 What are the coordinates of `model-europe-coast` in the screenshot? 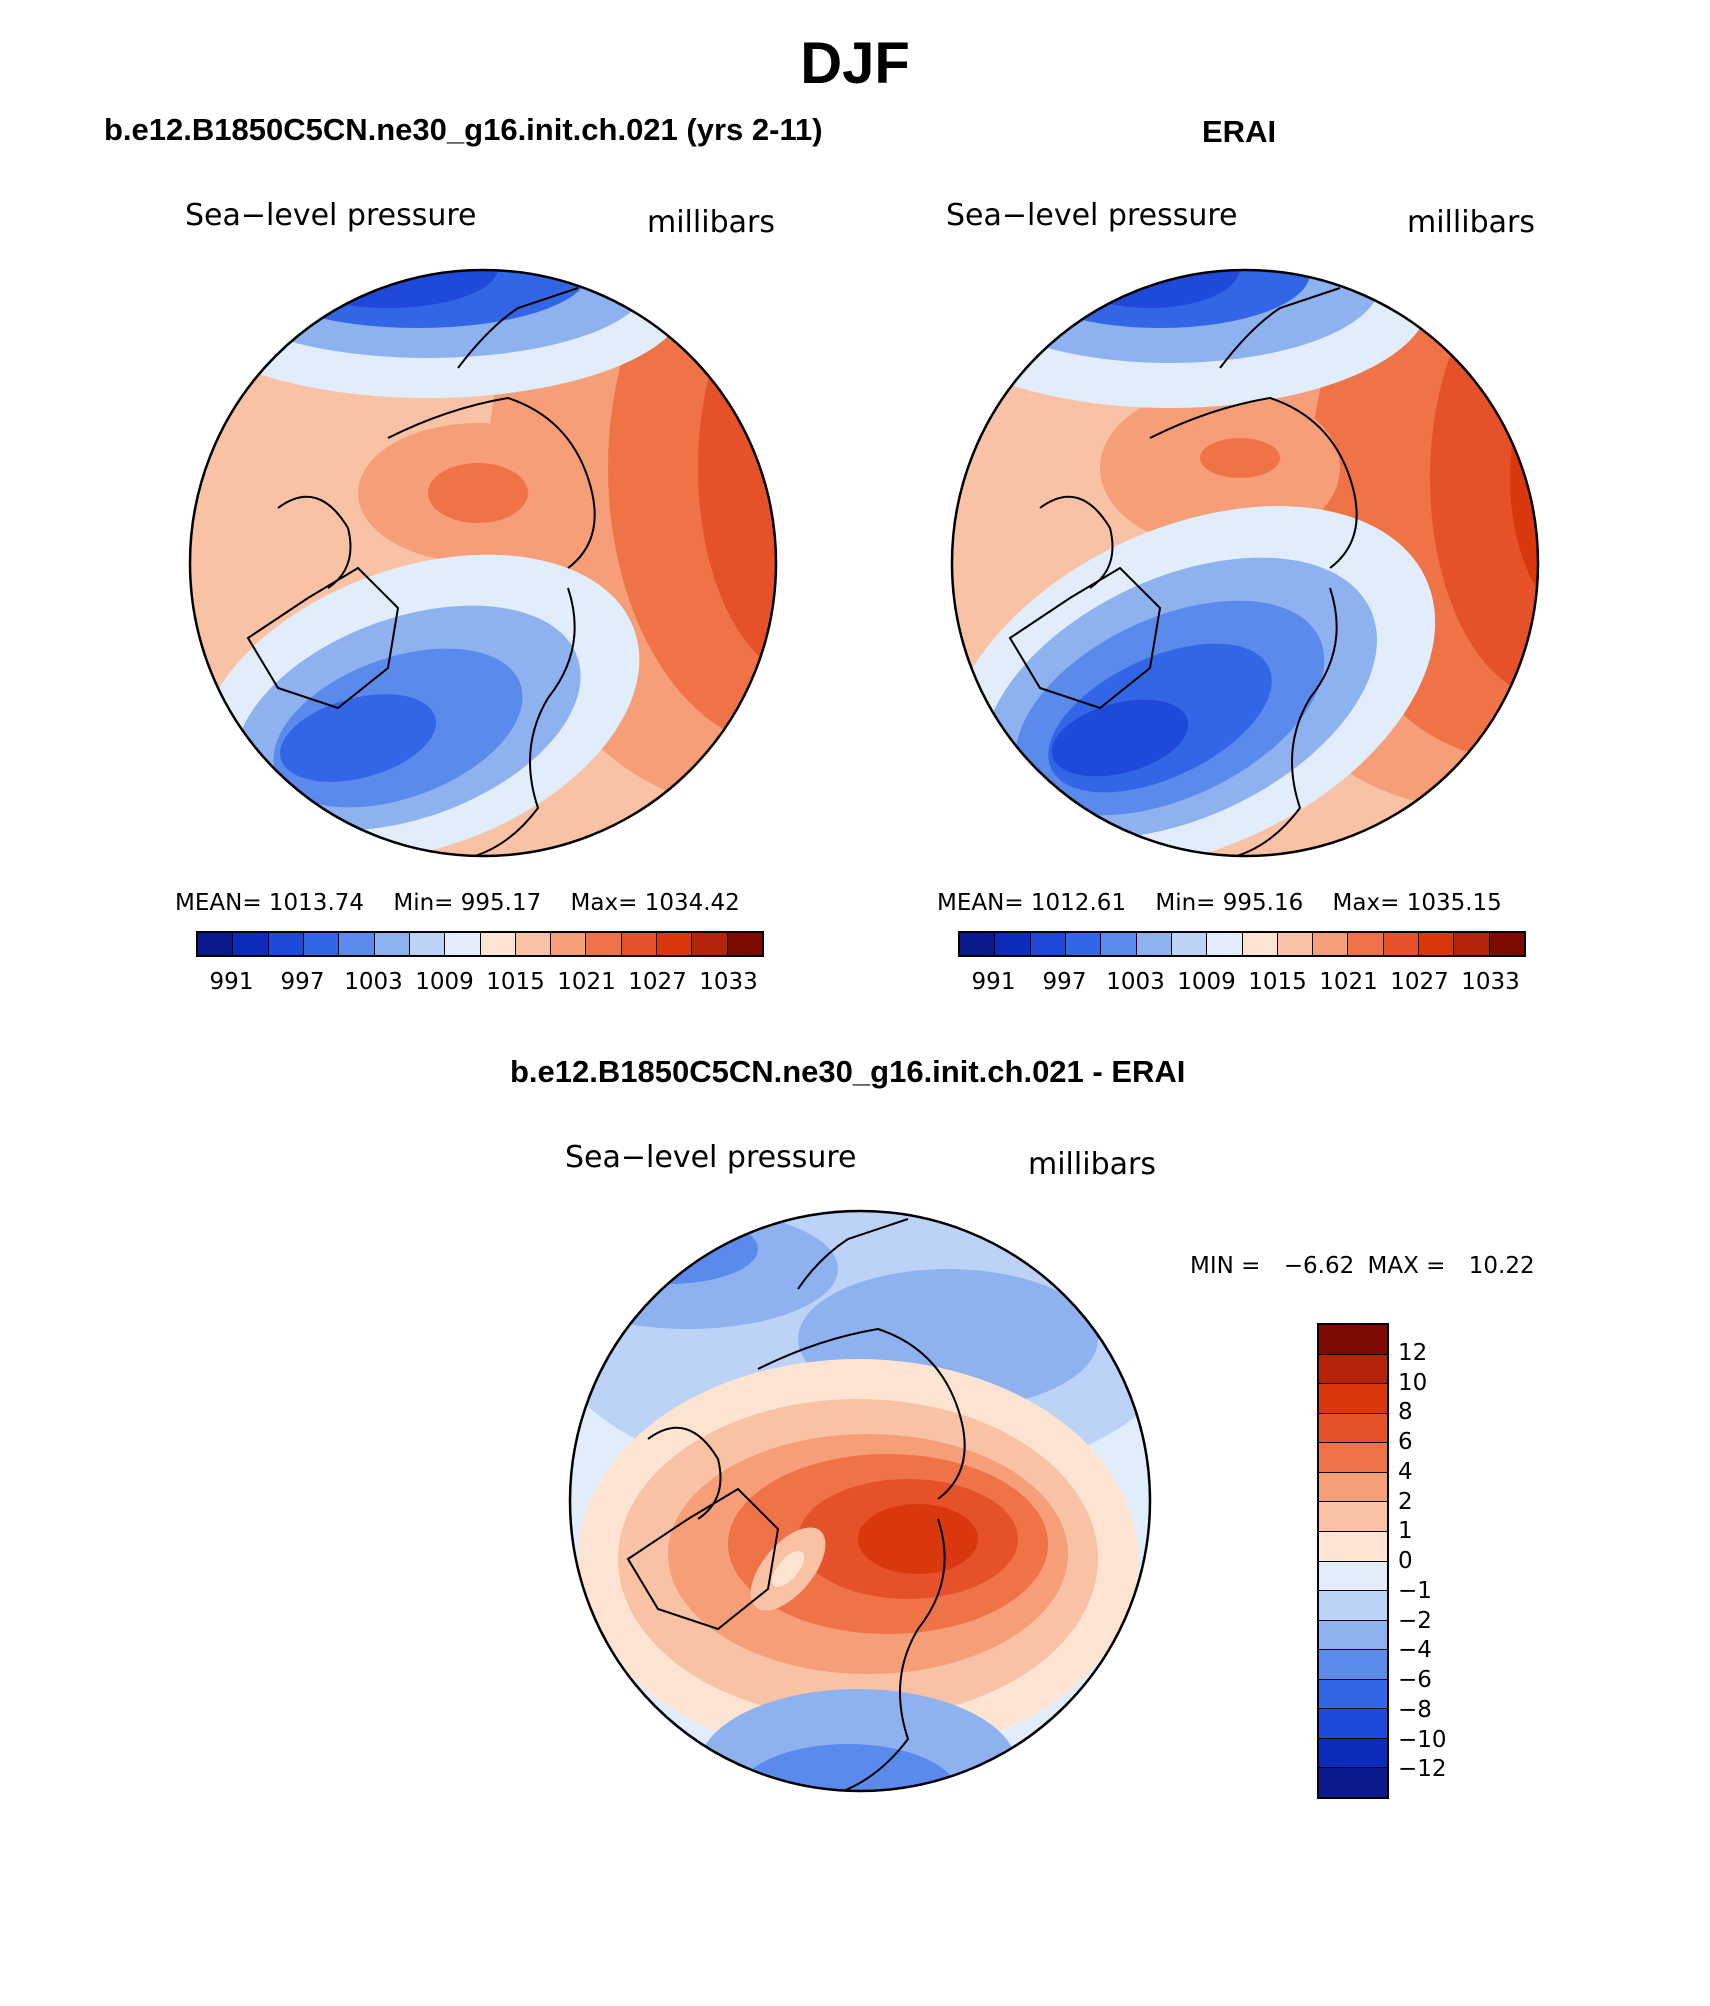 It's located at (521, 721).